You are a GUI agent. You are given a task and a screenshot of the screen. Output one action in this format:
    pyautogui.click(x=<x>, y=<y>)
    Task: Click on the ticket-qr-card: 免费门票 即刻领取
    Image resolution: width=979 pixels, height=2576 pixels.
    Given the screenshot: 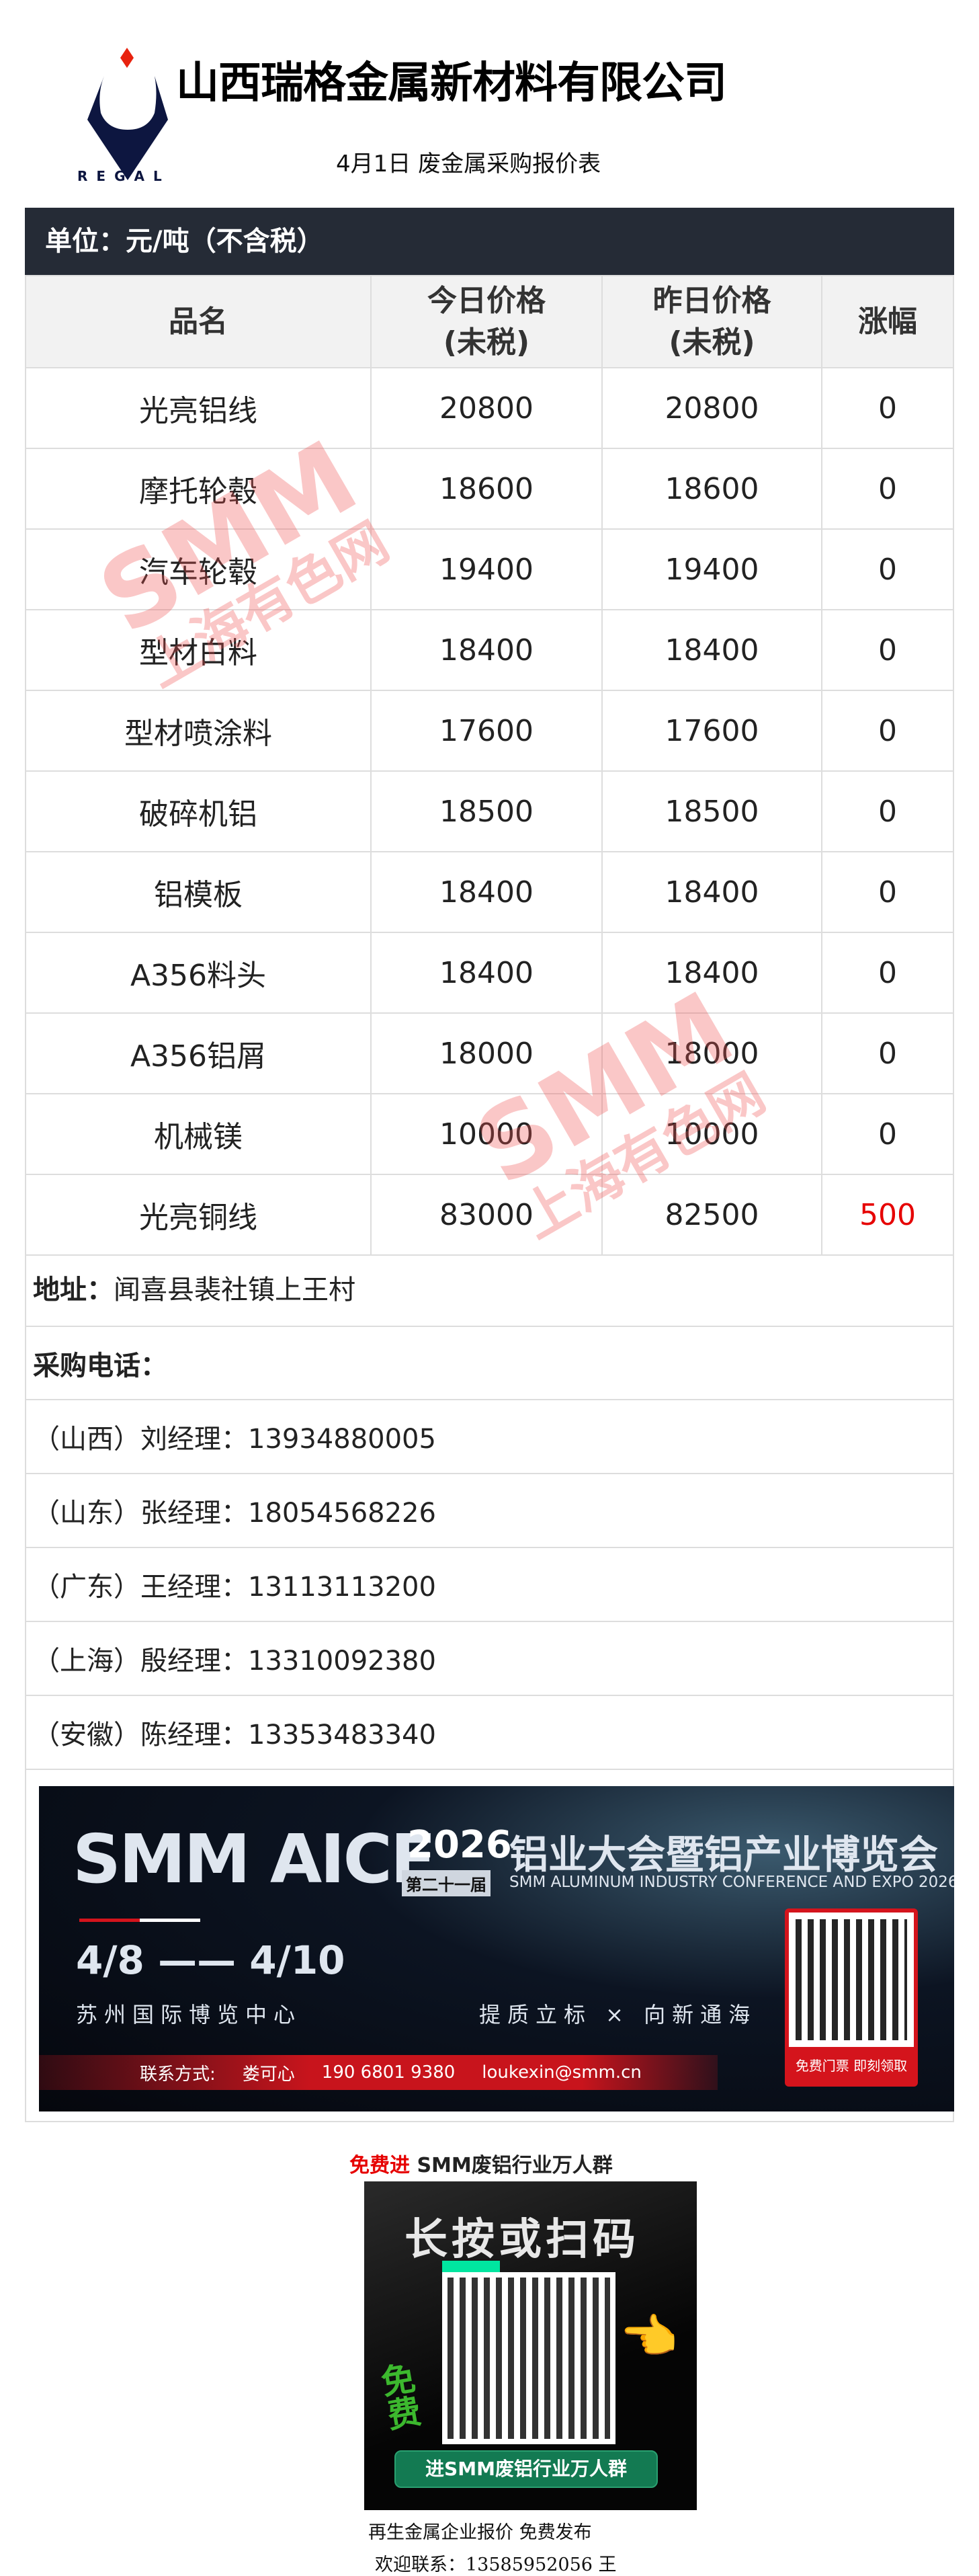 What is the action you would take?
    pyautogui.click(x=851, y=1997)
    